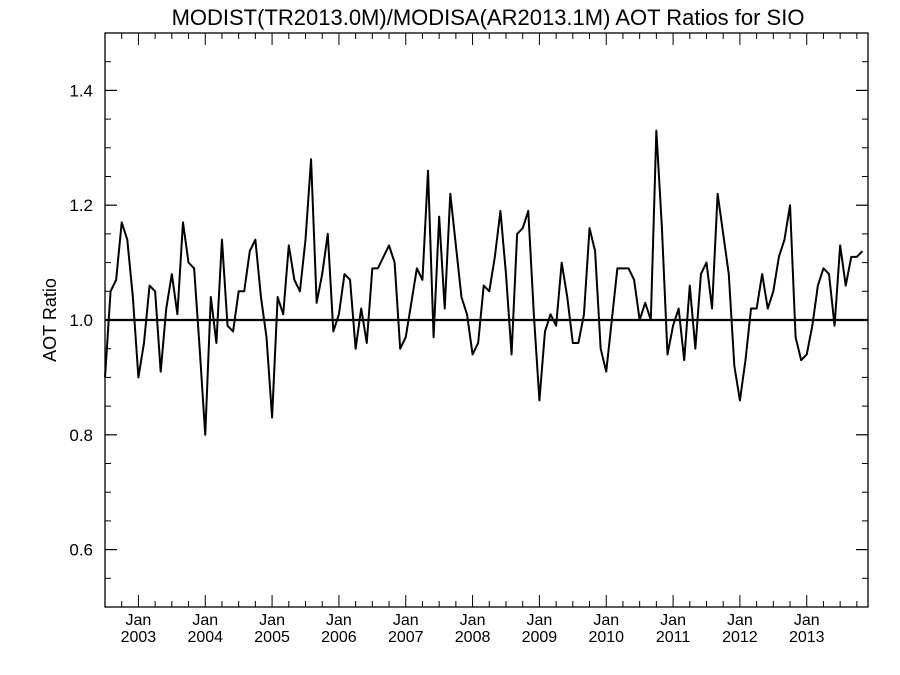 This screenshot has width=900, height=675. What do you see at coordinates (606, 637) in the screenshot?
I see `x-tick-year-label: 2010` at bounding box center [606, 637].